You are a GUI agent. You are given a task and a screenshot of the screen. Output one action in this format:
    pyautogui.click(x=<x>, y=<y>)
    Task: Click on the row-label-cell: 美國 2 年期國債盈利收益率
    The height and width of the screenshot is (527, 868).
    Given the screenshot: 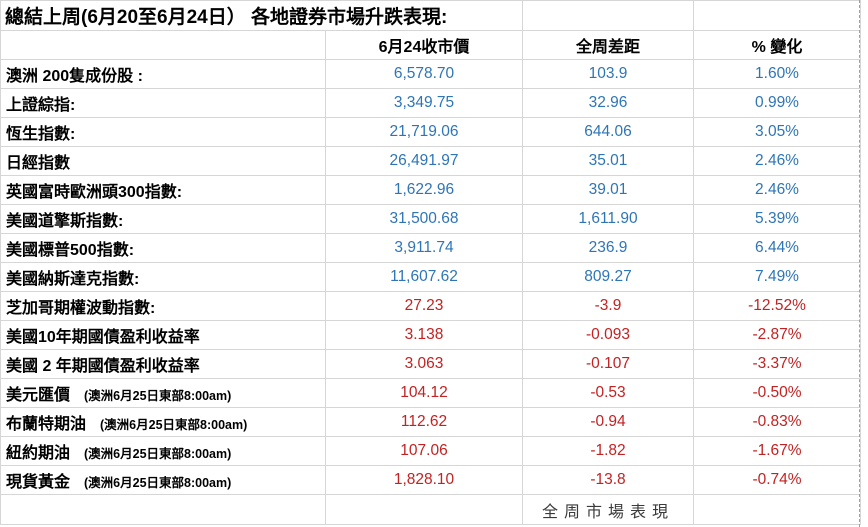 What is the action you would take?
    pyautogui.click(x=163, y=364)
    